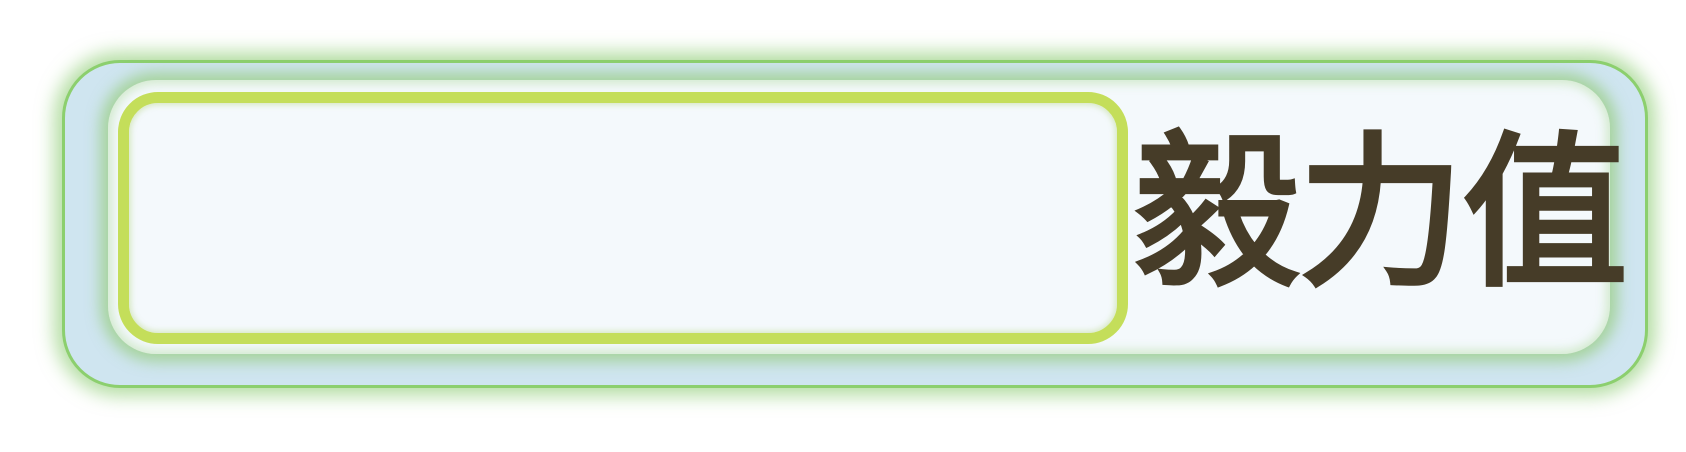 The height and width of the screenshot is (452, 1686). What do you see at coordinates (1381, 214) in the screenshot?
I see `stat-label: 毅力值` at bounding box center [1381, 214].